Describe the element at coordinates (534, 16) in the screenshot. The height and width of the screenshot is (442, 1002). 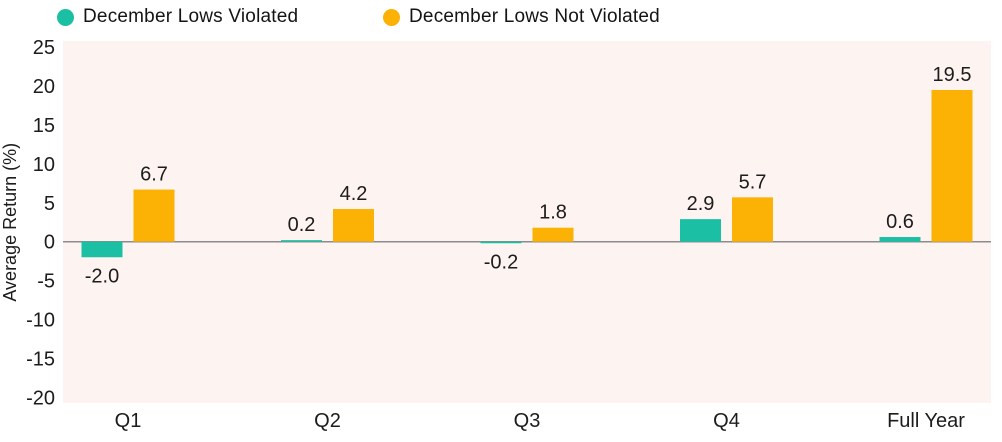
I see `legend-label-not-violated: December Lows Not Violated` at that location.